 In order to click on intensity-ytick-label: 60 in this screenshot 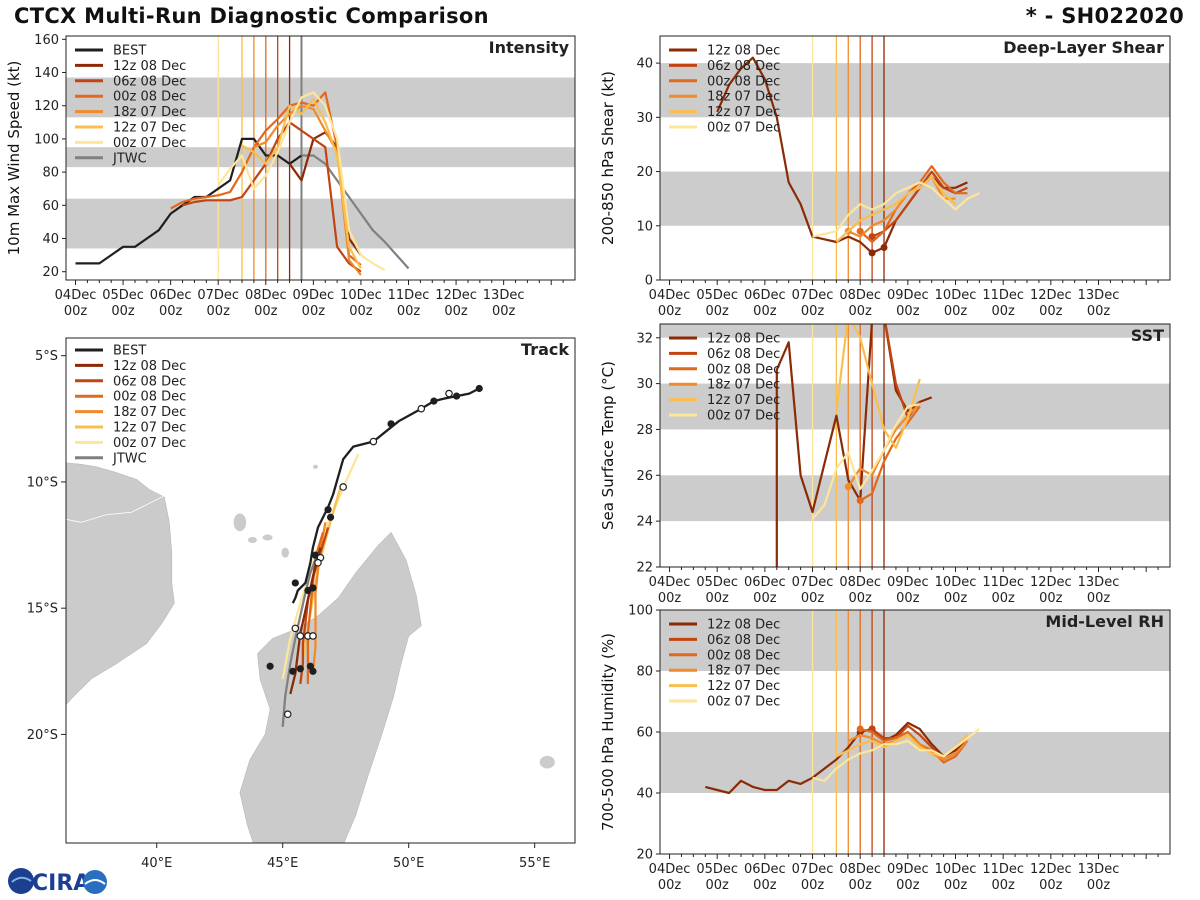, I will do `click(50, 206)`.